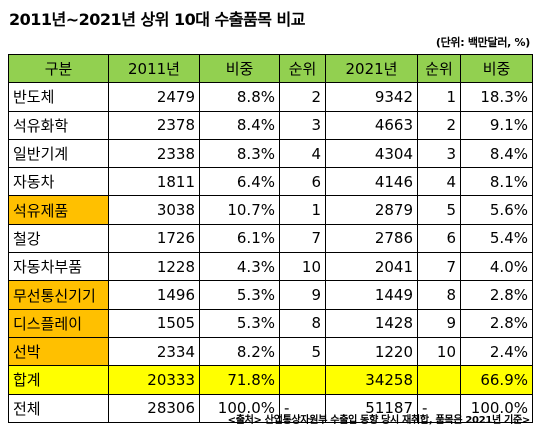 Image resolution: width=540 pixels, height=435 pixels. Describe the element at coordinates (371, 408) in the screenshot. I see `total-value-2021: 51187` at that location.